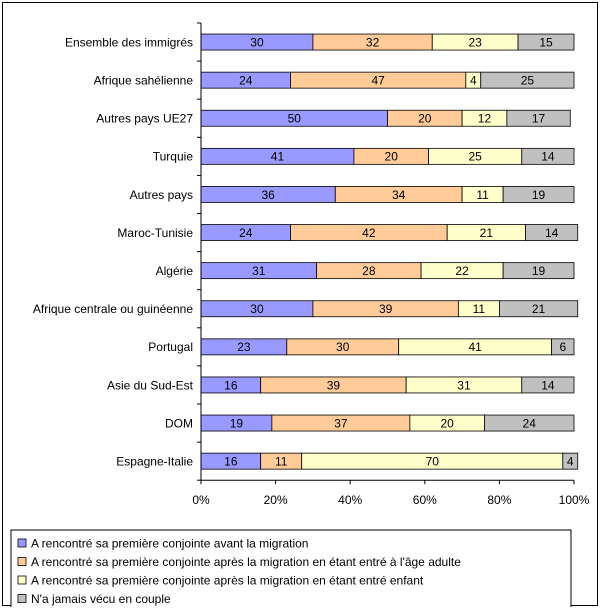 The width and height of the screenshot is (601, 609). What do you see at coordinates (155, 233) in the screenshot?
I see `category-label: Maroc-Tunisie` at bounding box center [155, 233].